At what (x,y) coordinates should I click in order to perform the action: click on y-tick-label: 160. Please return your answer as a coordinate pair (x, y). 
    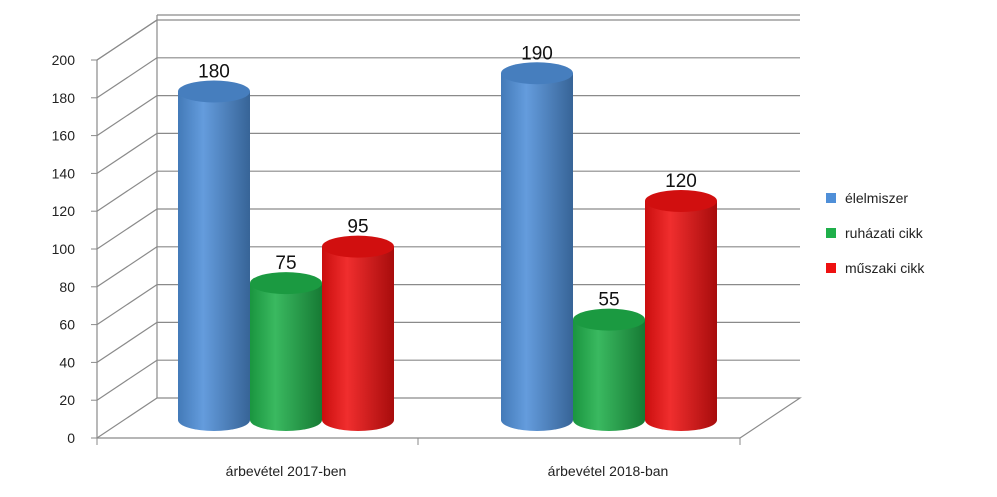
    Looking at the image, I should click on (64, 136).